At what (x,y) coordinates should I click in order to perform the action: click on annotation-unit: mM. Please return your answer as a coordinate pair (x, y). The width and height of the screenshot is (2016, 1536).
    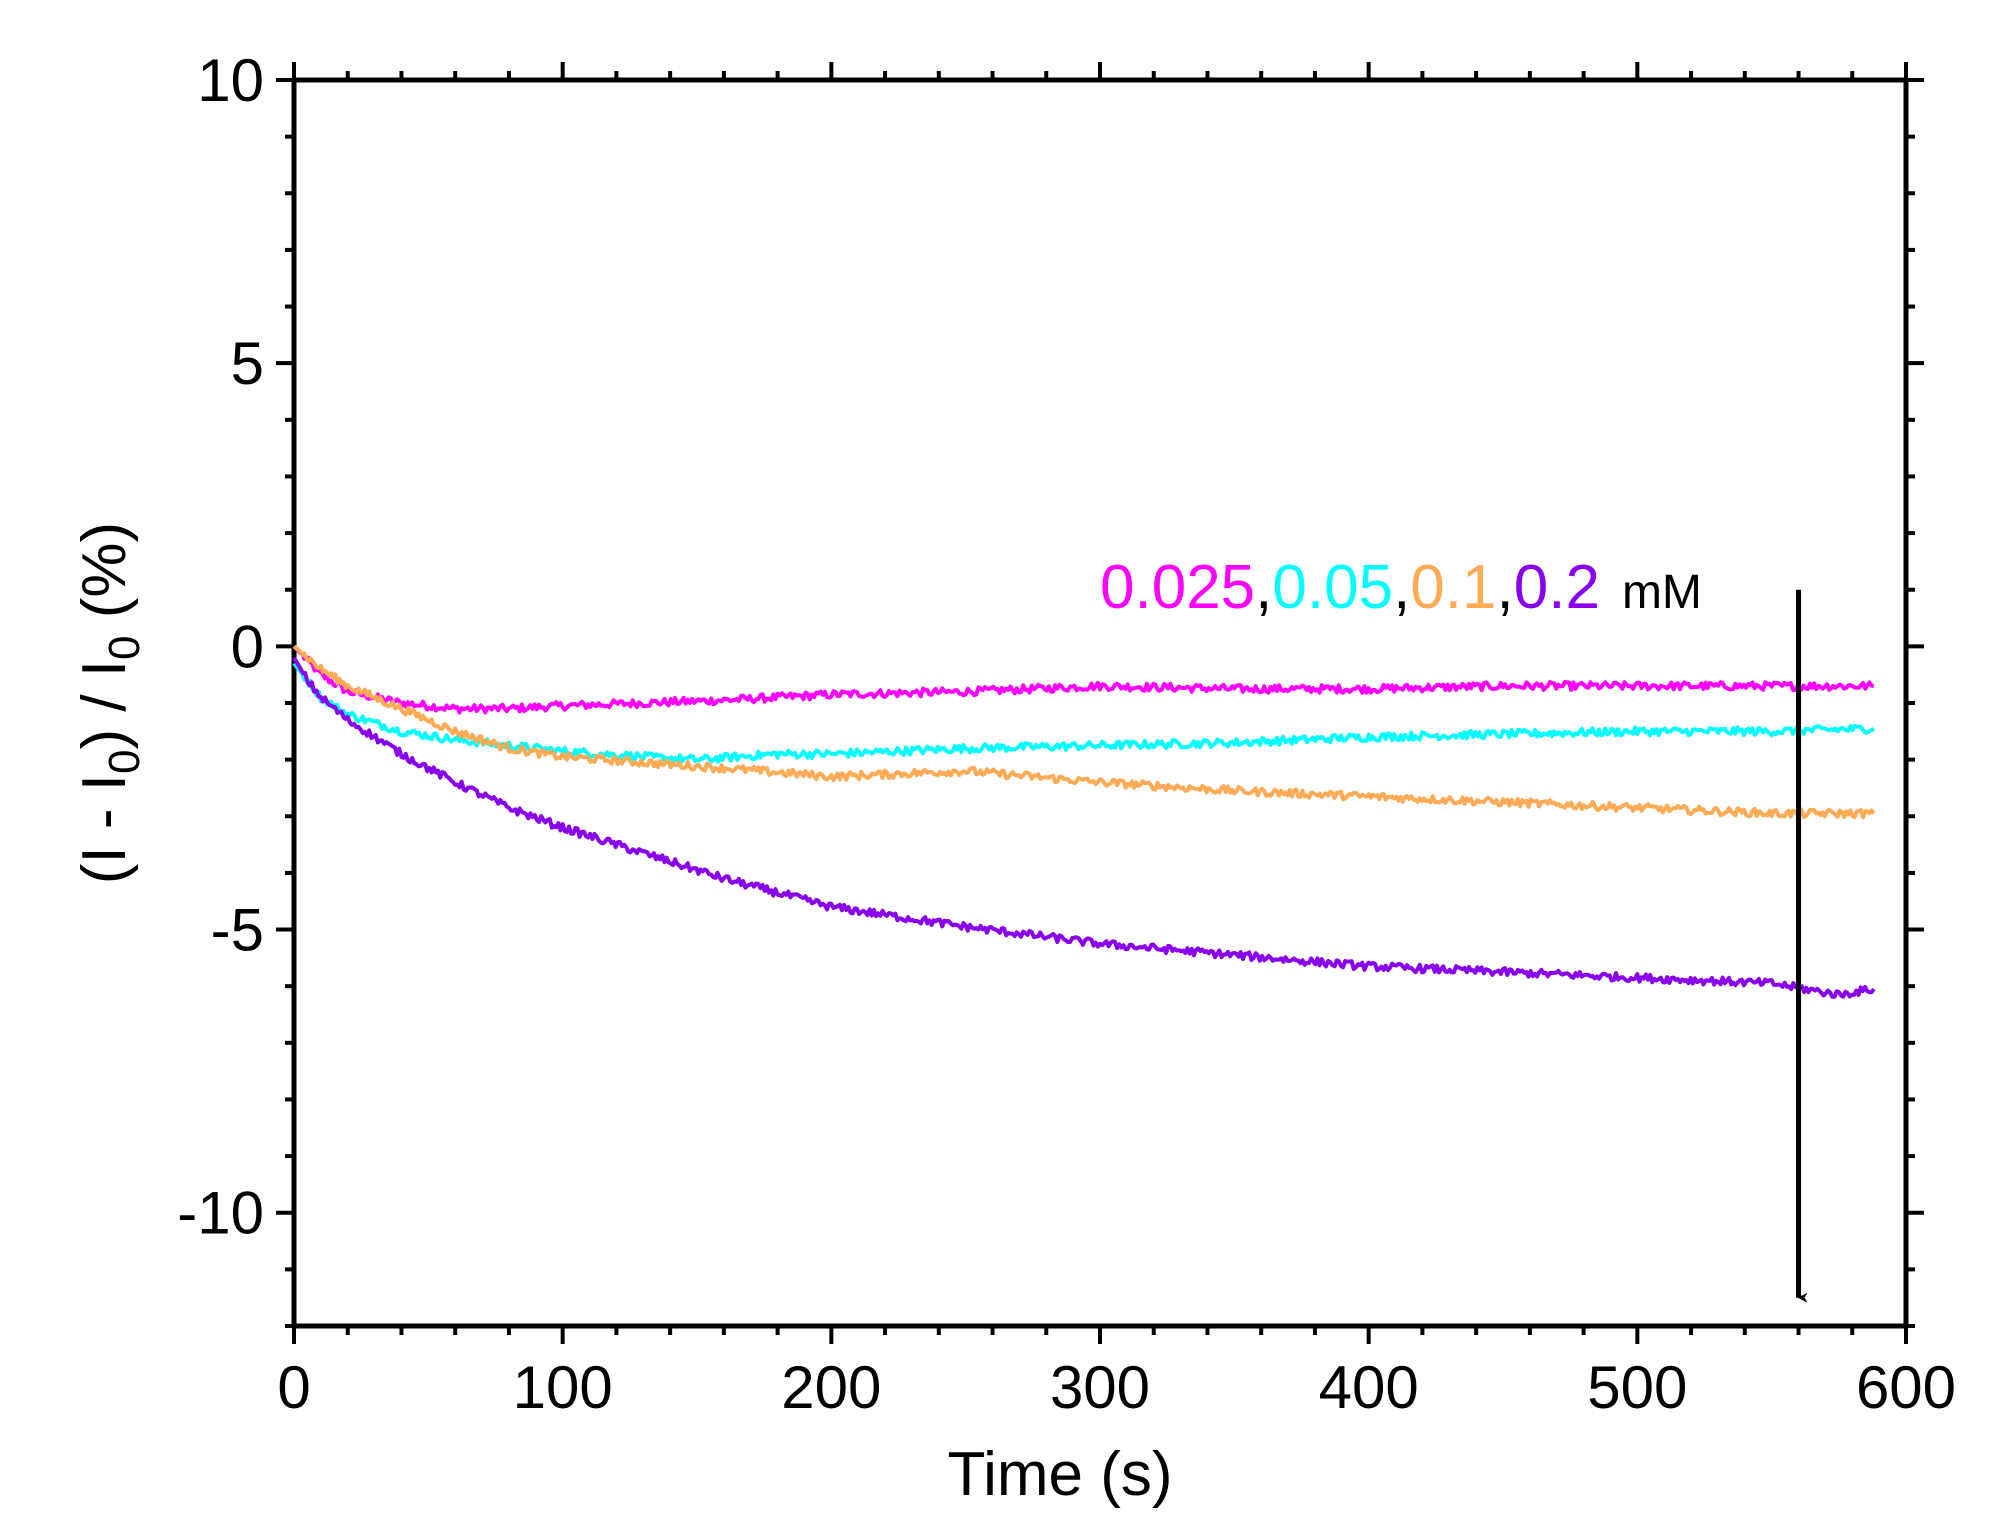
    Looking at the image, I should click on (1662, 592).